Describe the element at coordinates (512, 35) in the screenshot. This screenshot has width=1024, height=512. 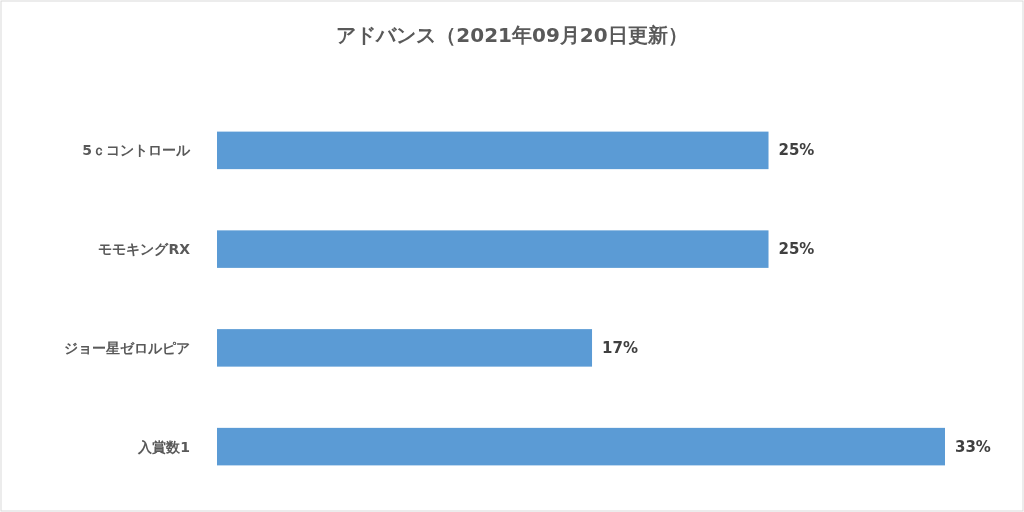
I see `chart-title: アドバンス（2021年09月20日更新）` at that location.